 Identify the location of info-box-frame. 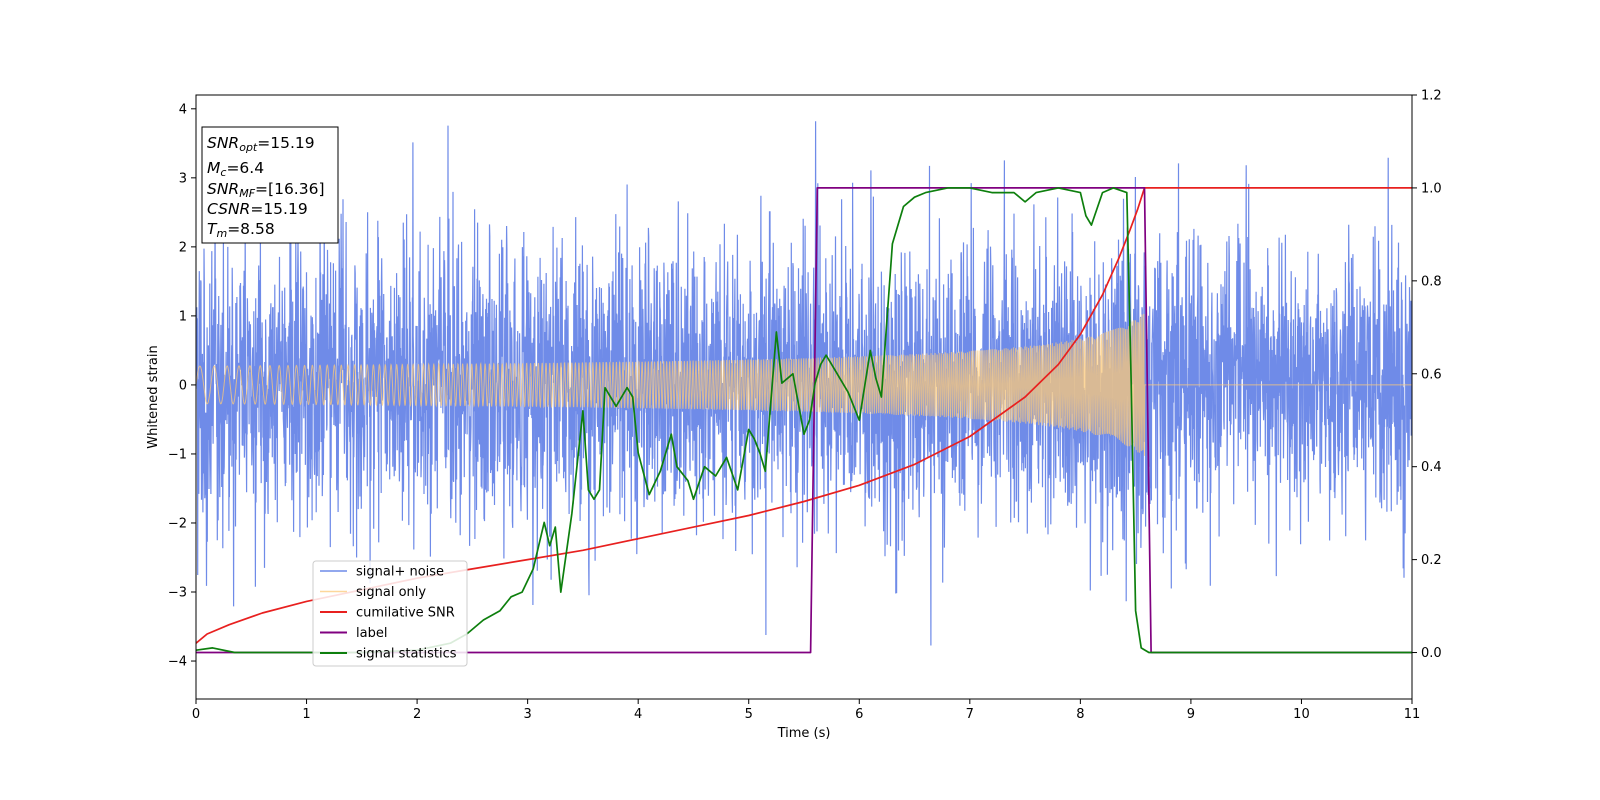
(270, 185).